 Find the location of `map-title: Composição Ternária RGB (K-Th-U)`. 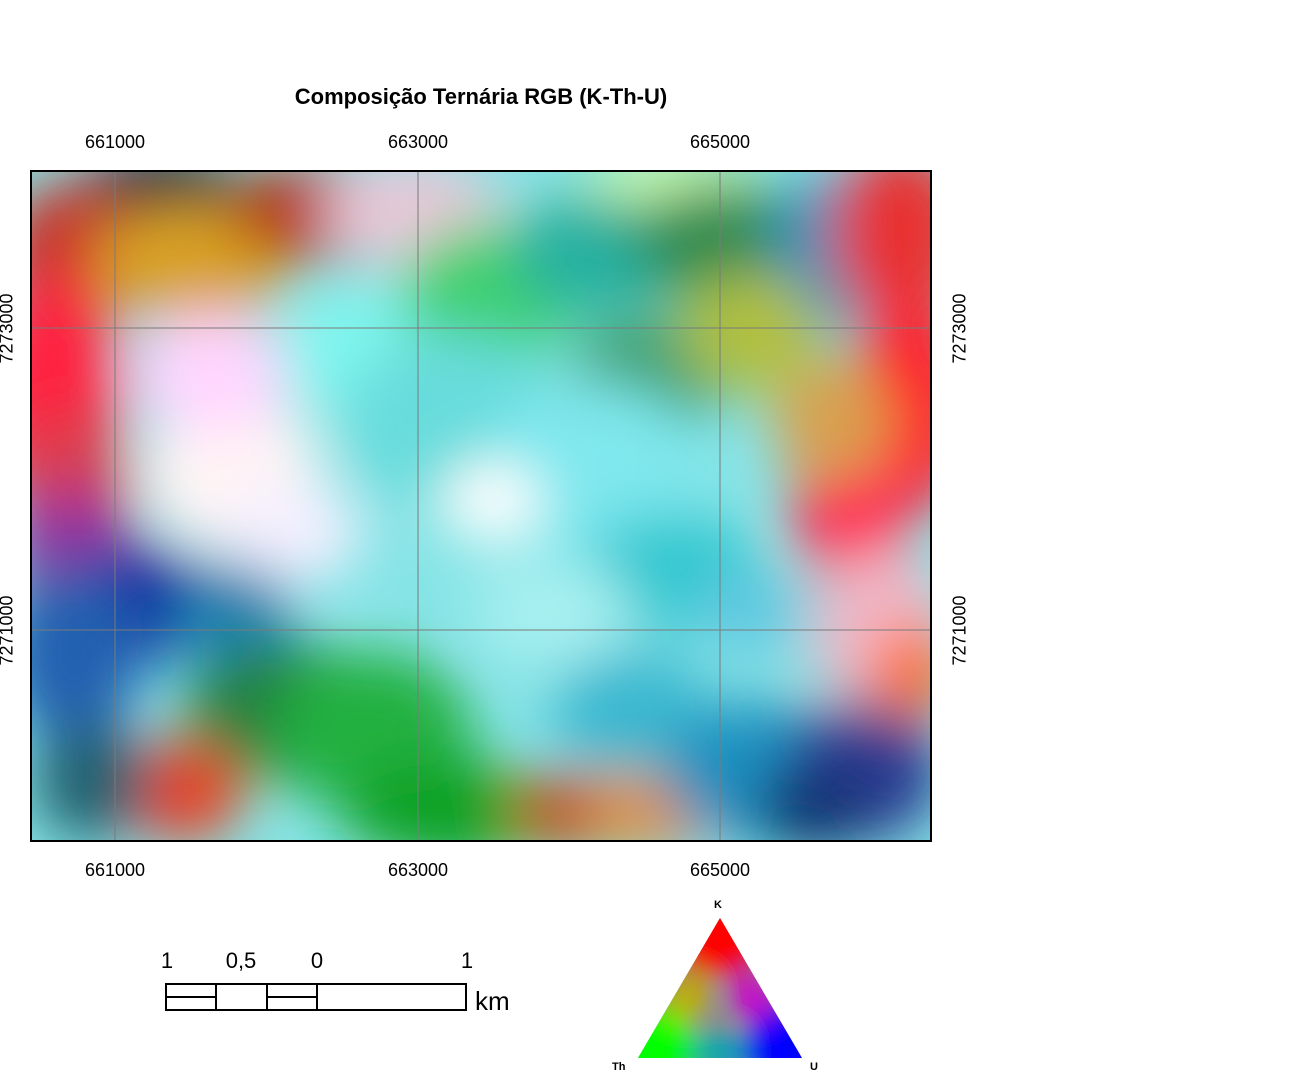

map-title: Composição Ternária RGB (K-Th-U) is located at coordinates (481, 96).